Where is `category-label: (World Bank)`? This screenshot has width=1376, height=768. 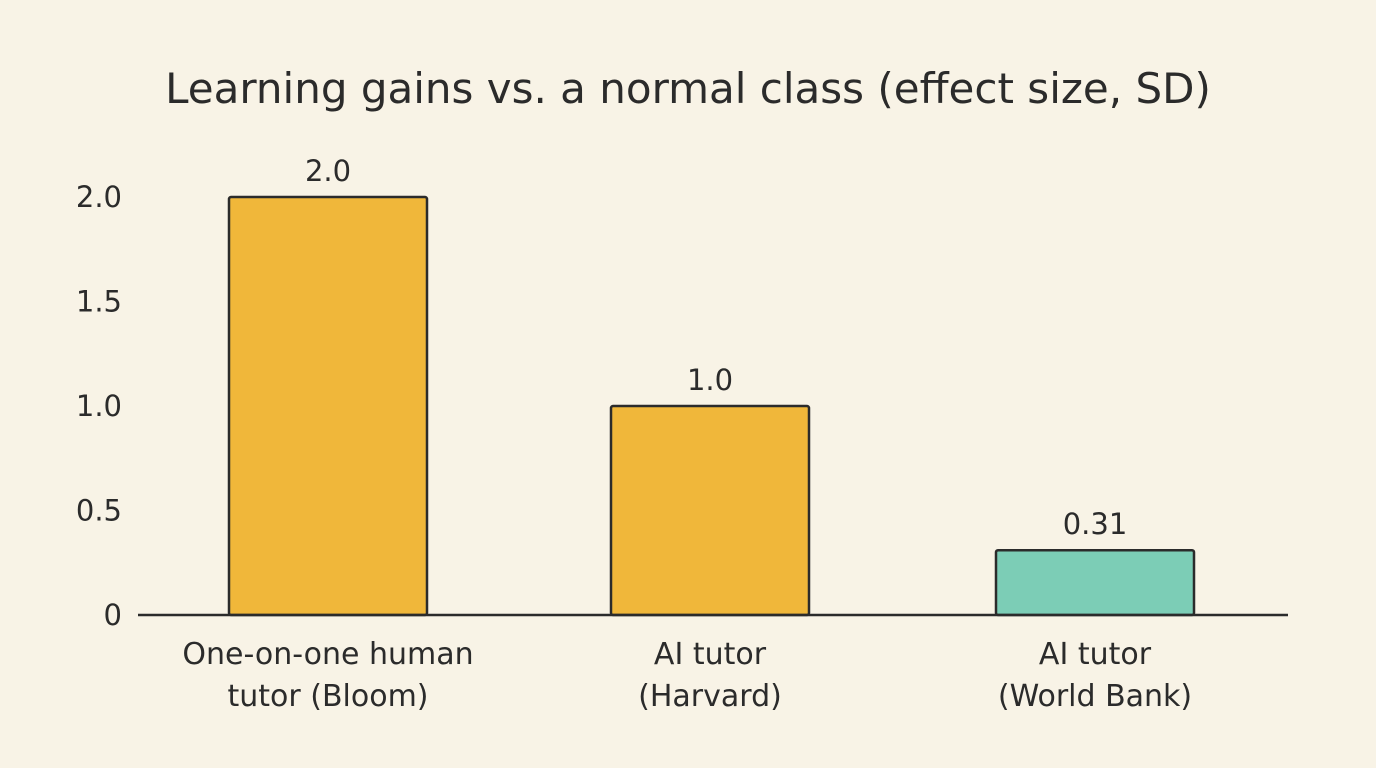
category-label: (World Bank) is located at coordinates (1095, 696).